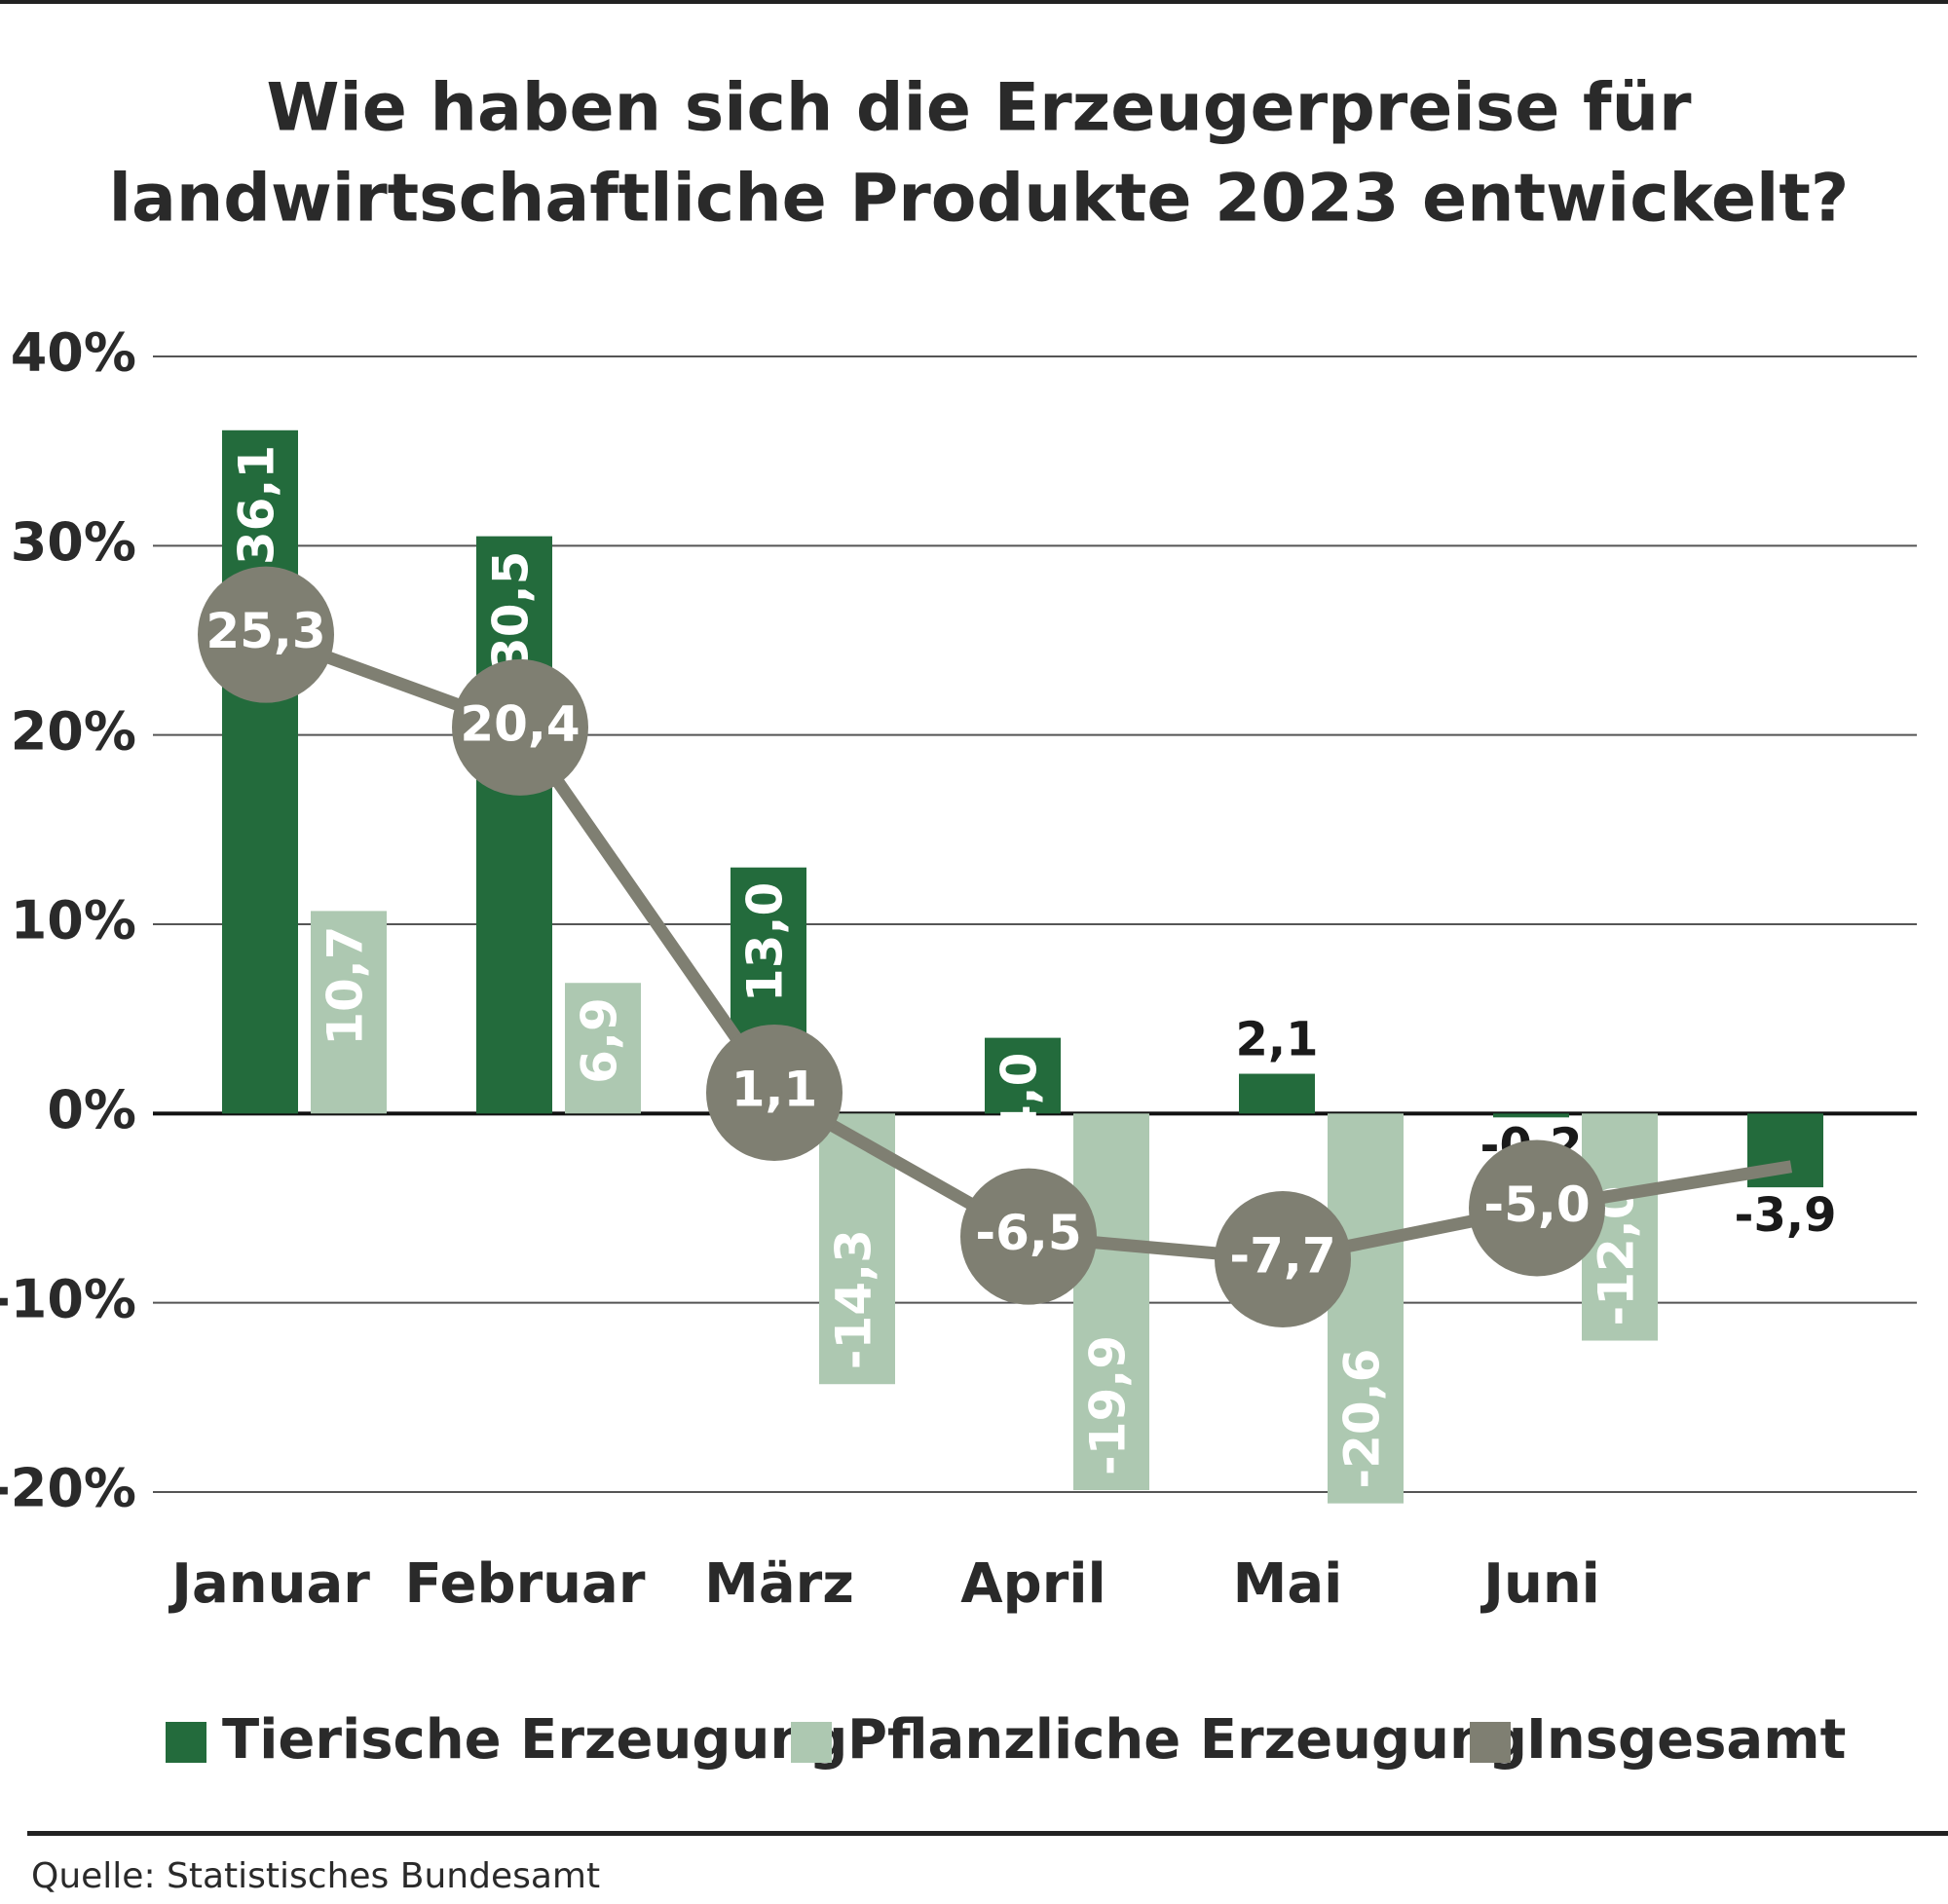 This screenshot has width=1948, height=1904. What do you see at coordinates (269, 1584) in the screenshot?
I see `x-tick-label: Januar` at bounding box center [269, 1584].